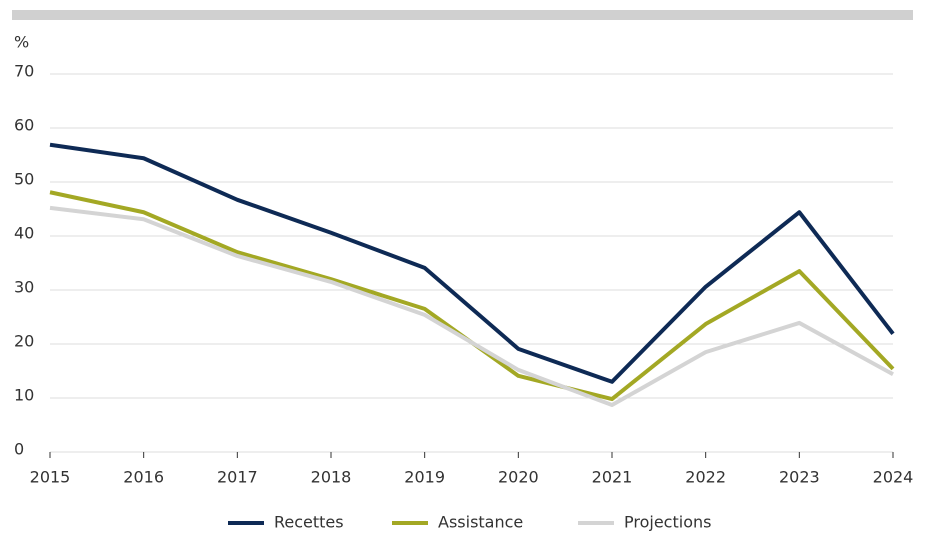 Image resolution: width=925 pixels, height=535 pixels. I want to click on y-tick-label: 50, so click(24, 179).